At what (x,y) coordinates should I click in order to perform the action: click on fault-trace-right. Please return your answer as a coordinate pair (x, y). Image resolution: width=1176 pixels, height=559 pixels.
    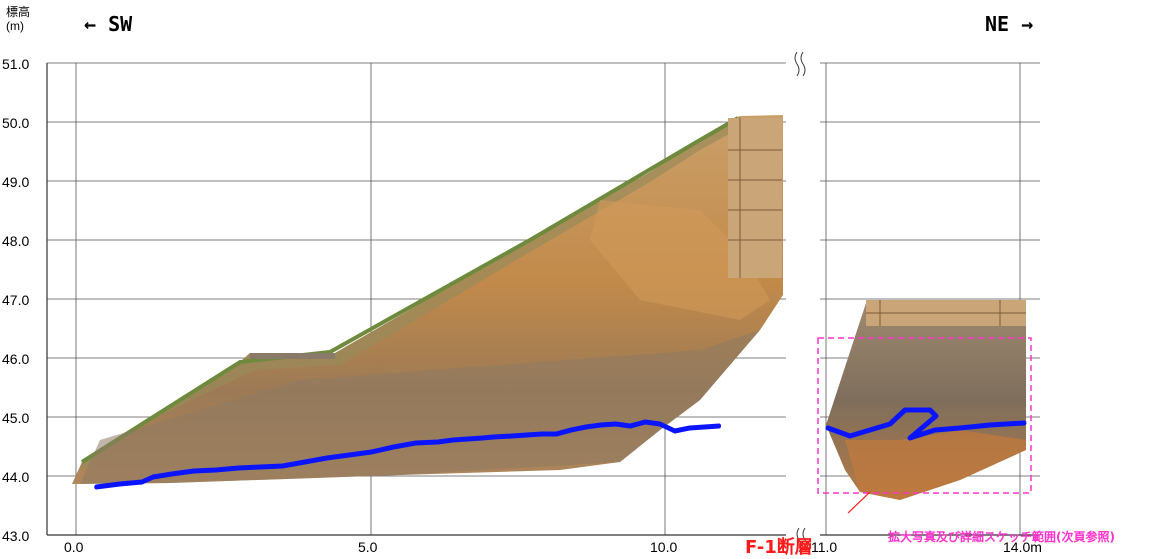
    Looking at the image, I should click on (926, 424).